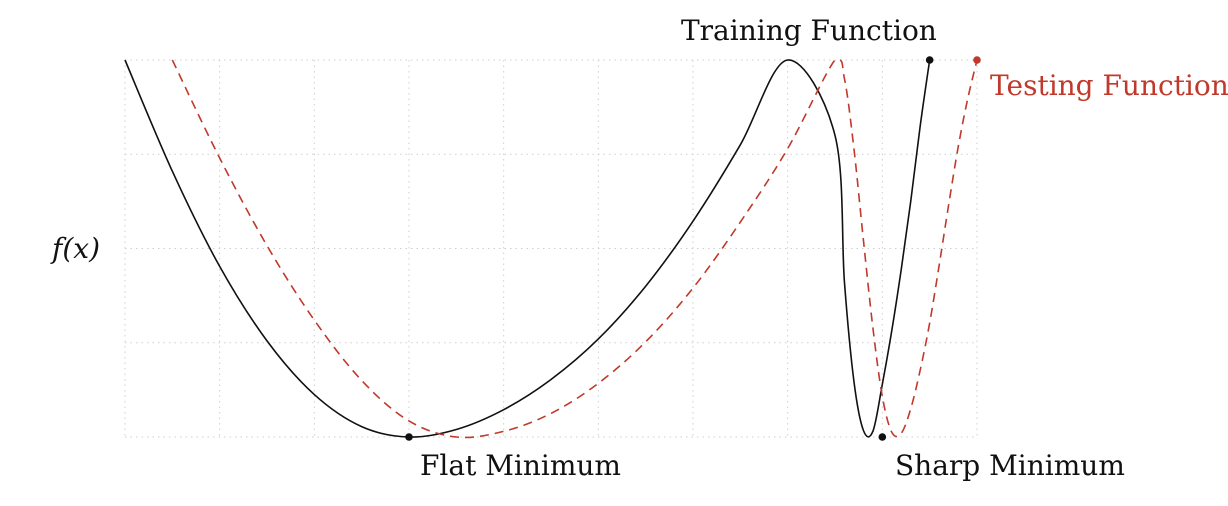 This screenshot has width=1228, height=506. Describe the element at coordinates (977, 60) in the screenshot. I see `test-end-marker` at that location.